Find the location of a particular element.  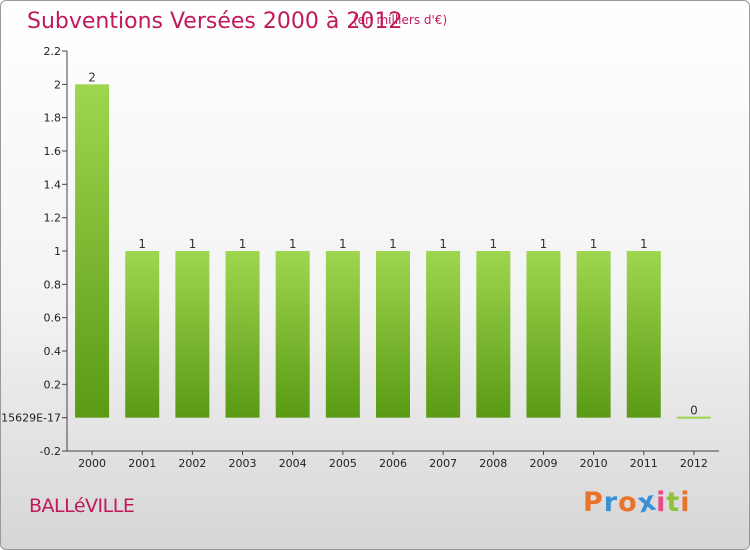

chart-title: Subventions Versées 2000 à 2012 is located at coordinates (215, 21).